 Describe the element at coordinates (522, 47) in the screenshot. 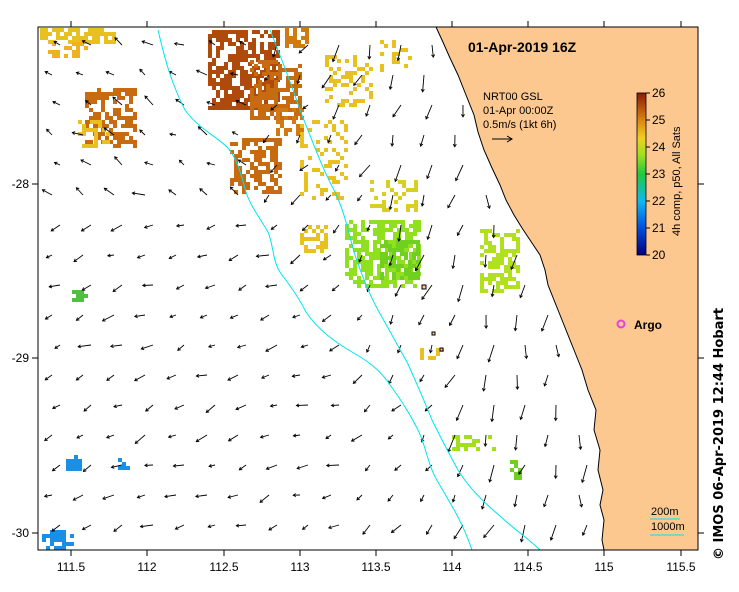

I see `map-title: 01-Apr-2019 16Z` at that location.